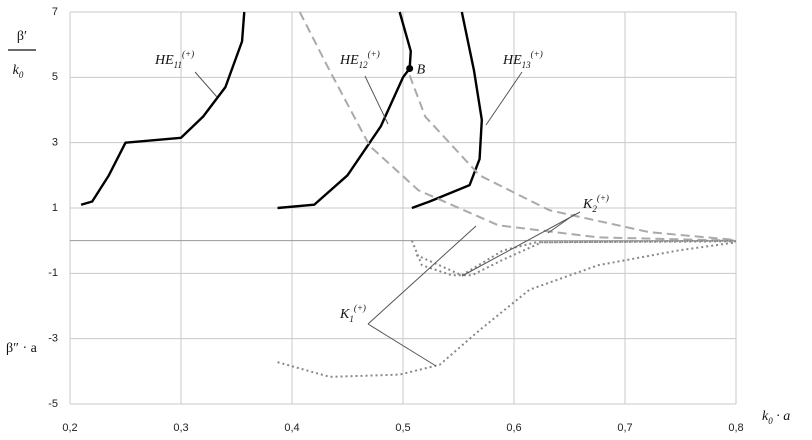 The height and width of the screenshot is (440, 812). Describe the element at coordinates (351, 319) in the screenshot. I see `annotation-sub: 1` at that location.